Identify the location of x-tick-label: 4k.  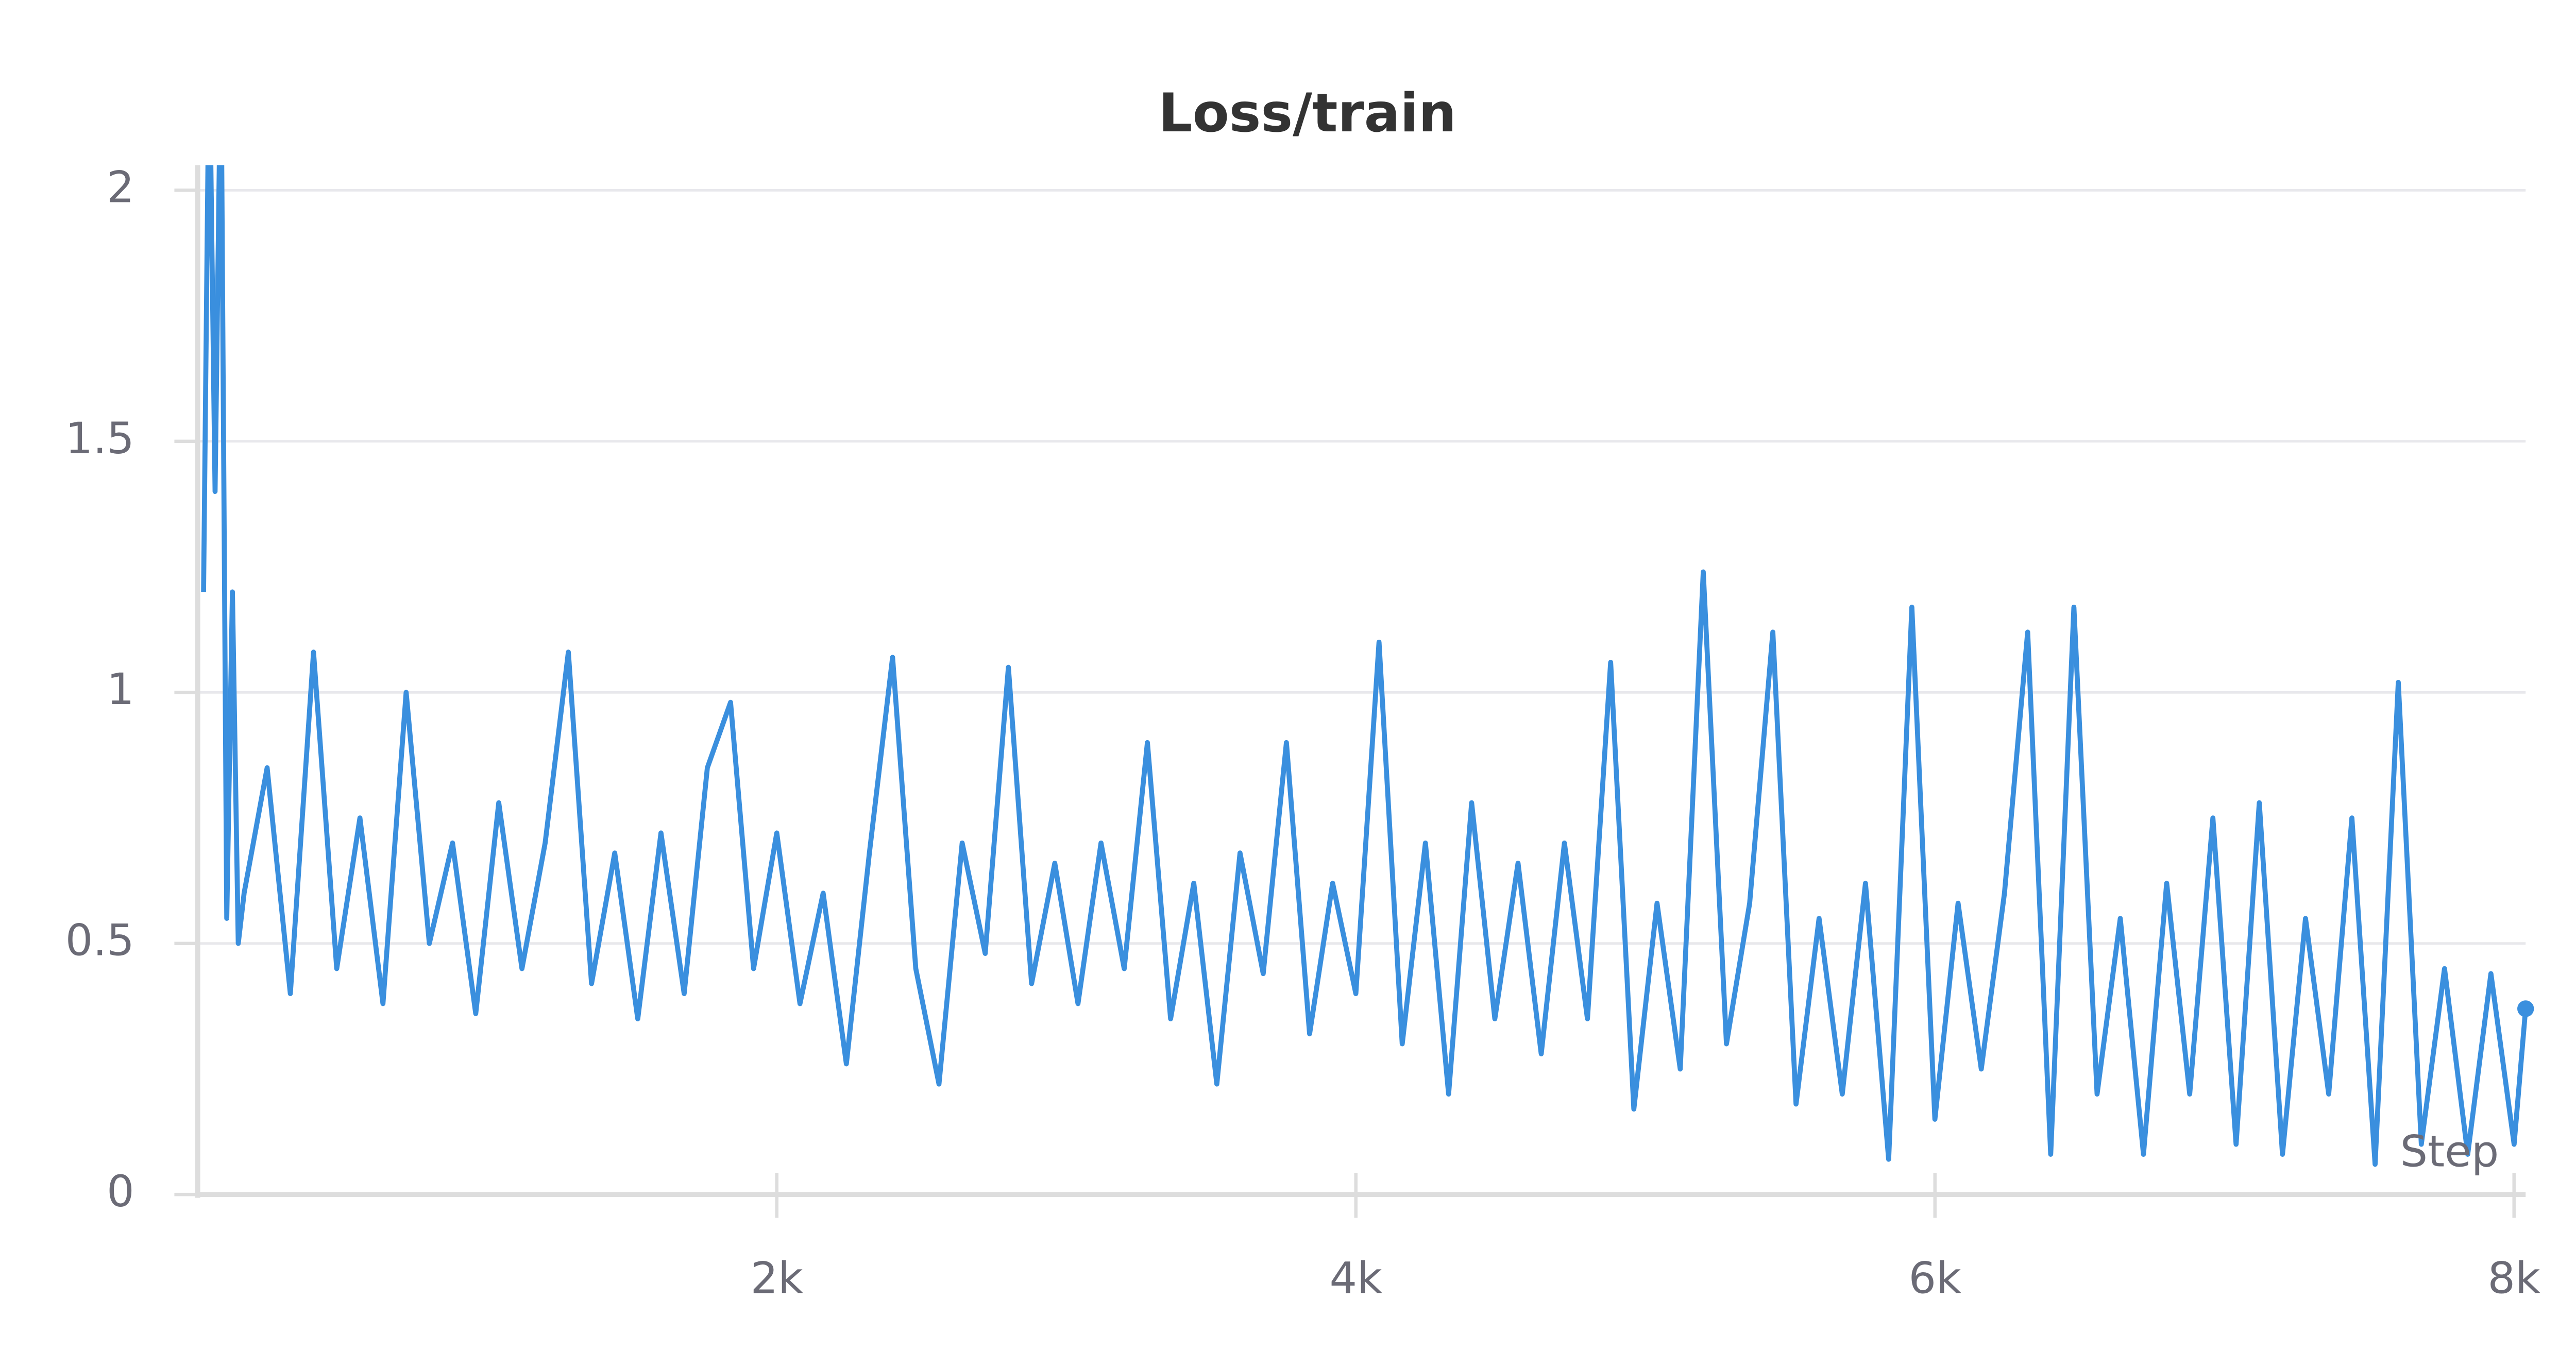
(1356, 1278).